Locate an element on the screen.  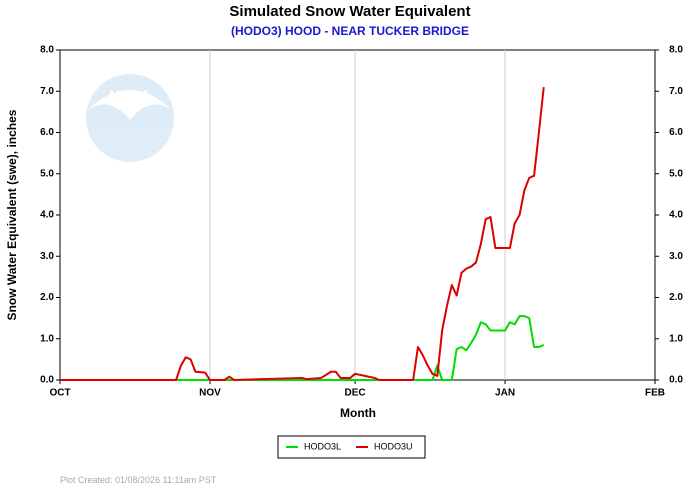
series-line is located at coordinates (360, 348).